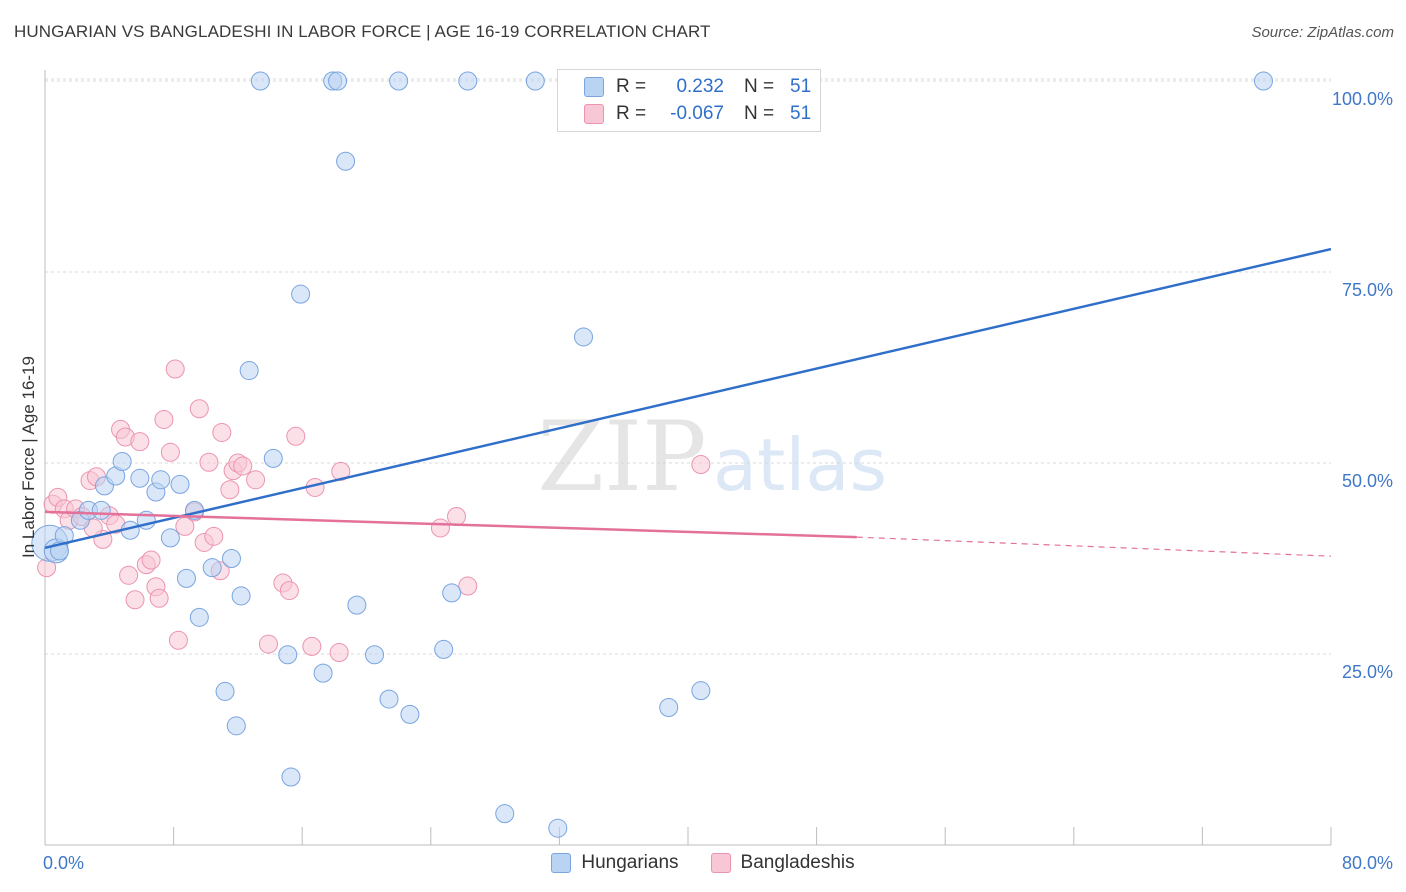  I want to click on x-tick-label: 0.0%, so click(63, 863).